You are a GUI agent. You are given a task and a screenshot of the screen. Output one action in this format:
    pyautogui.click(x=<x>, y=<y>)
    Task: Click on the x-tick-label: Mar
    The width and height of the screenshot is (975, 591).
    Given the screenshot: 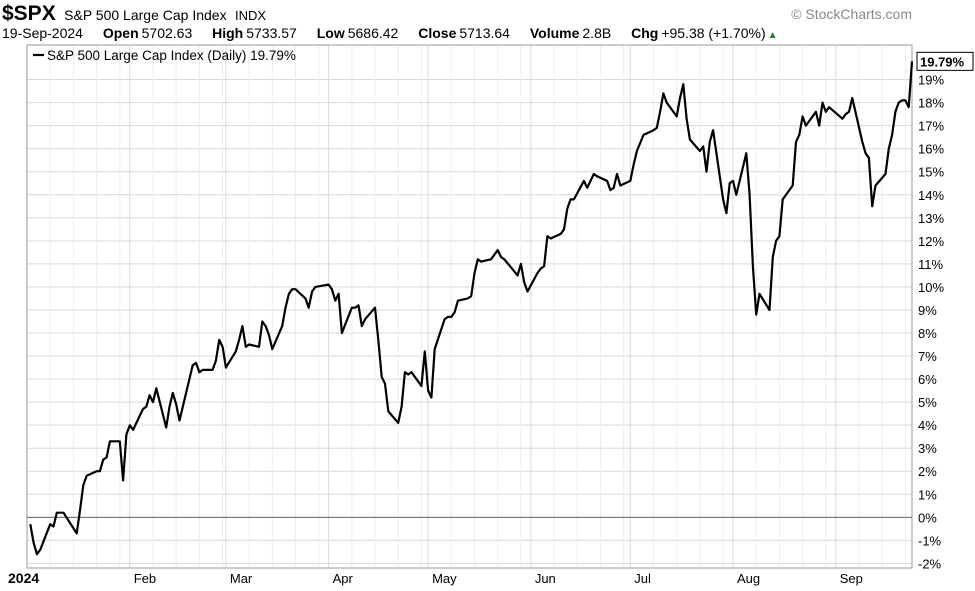 What is the action you would take?
    pyautogui.click(x=241, y=578)
    